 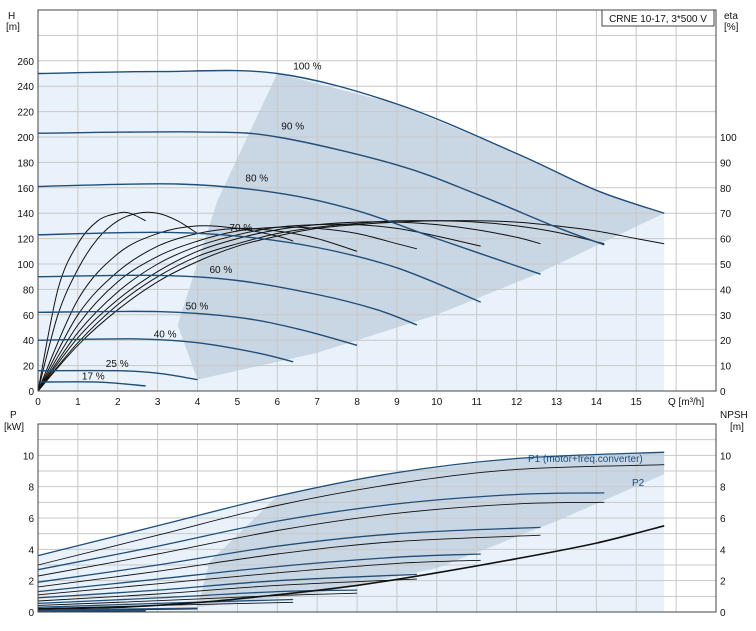 What do you see at coordinates (292, 126) in the screenshot?
I see `speed-label: 90 %` at bounding box center [292, 126].